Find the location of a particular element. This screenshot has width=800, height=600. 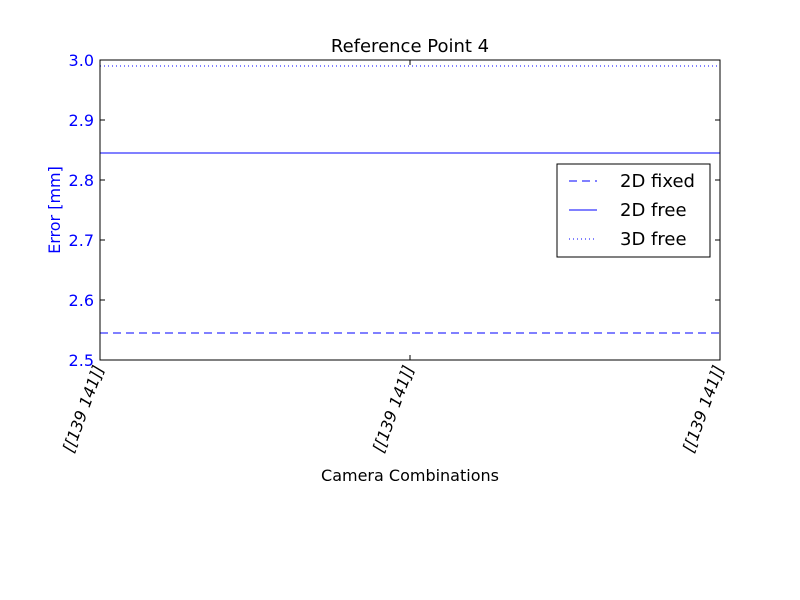

y-tick-label: 2.9 is located at coordinates (81, 120).